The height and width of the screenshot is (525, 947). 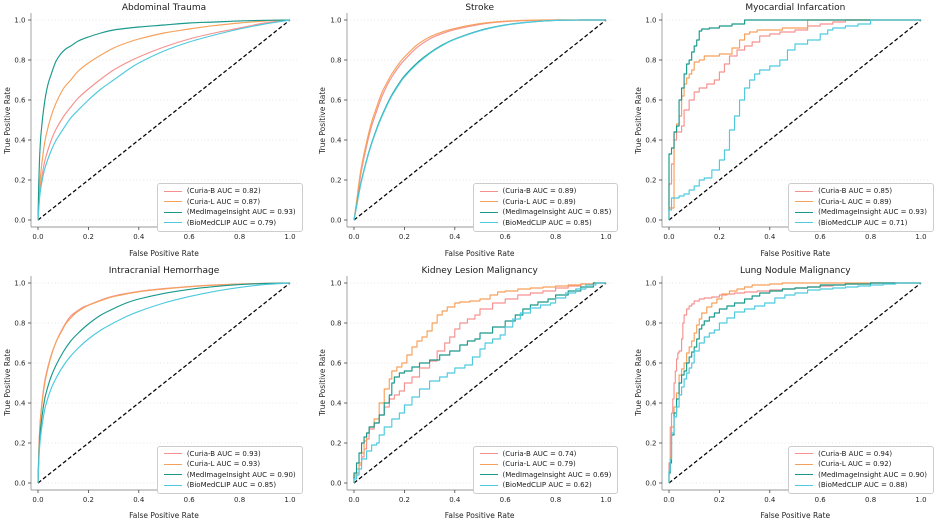 I want to click on legend-label: (Curia-B AUC = 0.85), so click(x=855, y=191).